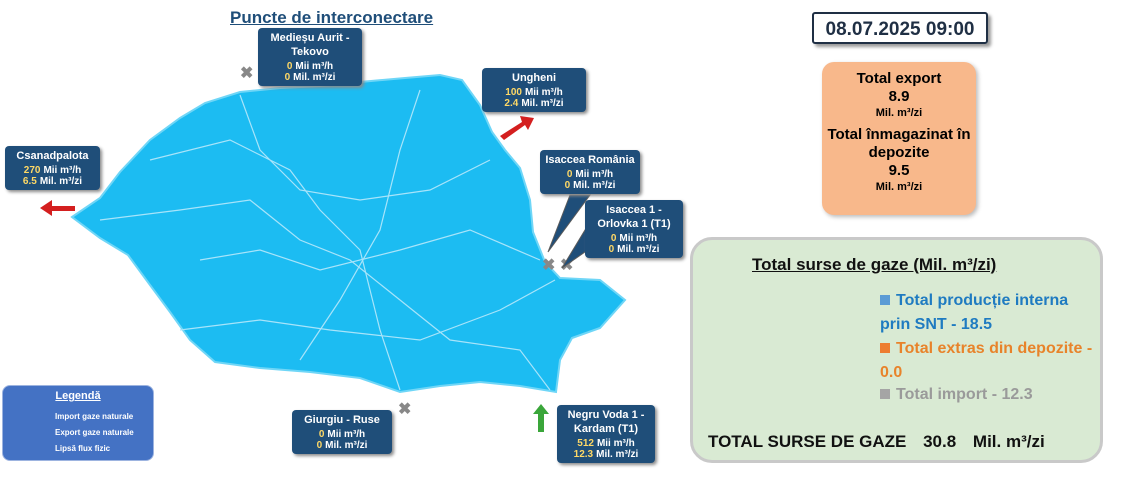  Describe the element at coordinates (585, 443) in the screenshot. I see `flow-value: 512` at that location.